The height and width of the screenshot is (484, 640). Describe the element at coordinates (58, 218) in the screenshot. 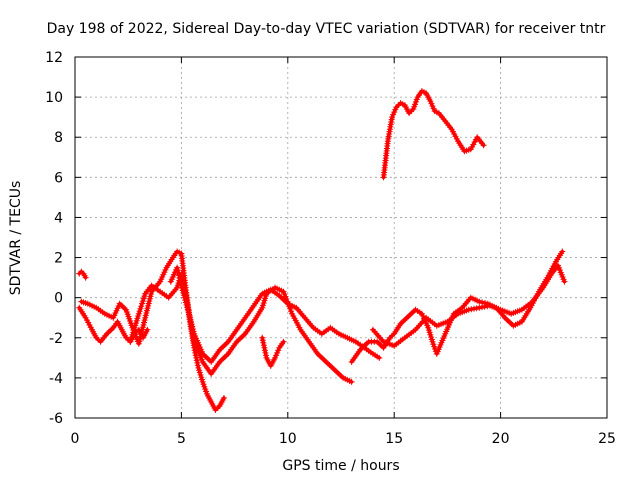

I see `y-tick-label: 4` at that location.